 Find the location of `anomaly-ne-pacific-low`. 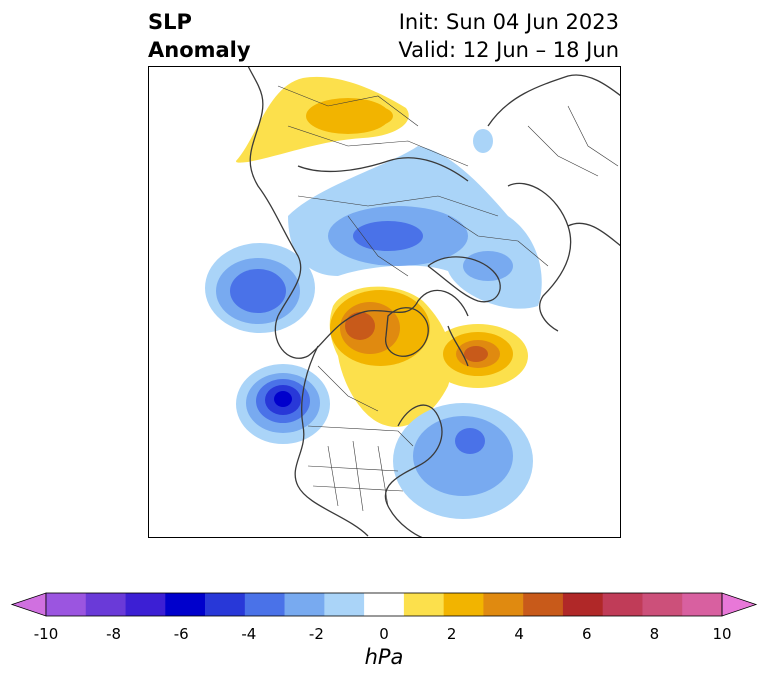

anomaly-ne-pacific-low is located at coordinates (283, 404).